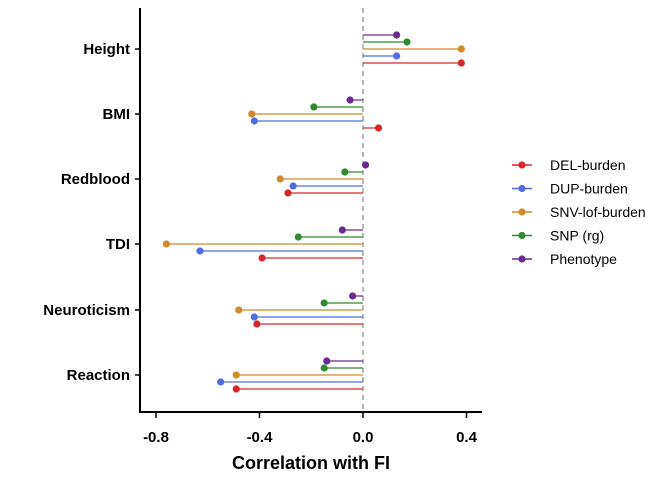  Describe the element at coordinates (345, 172) in the screenshot. I see `point-snp-rg-redblood` at that location.